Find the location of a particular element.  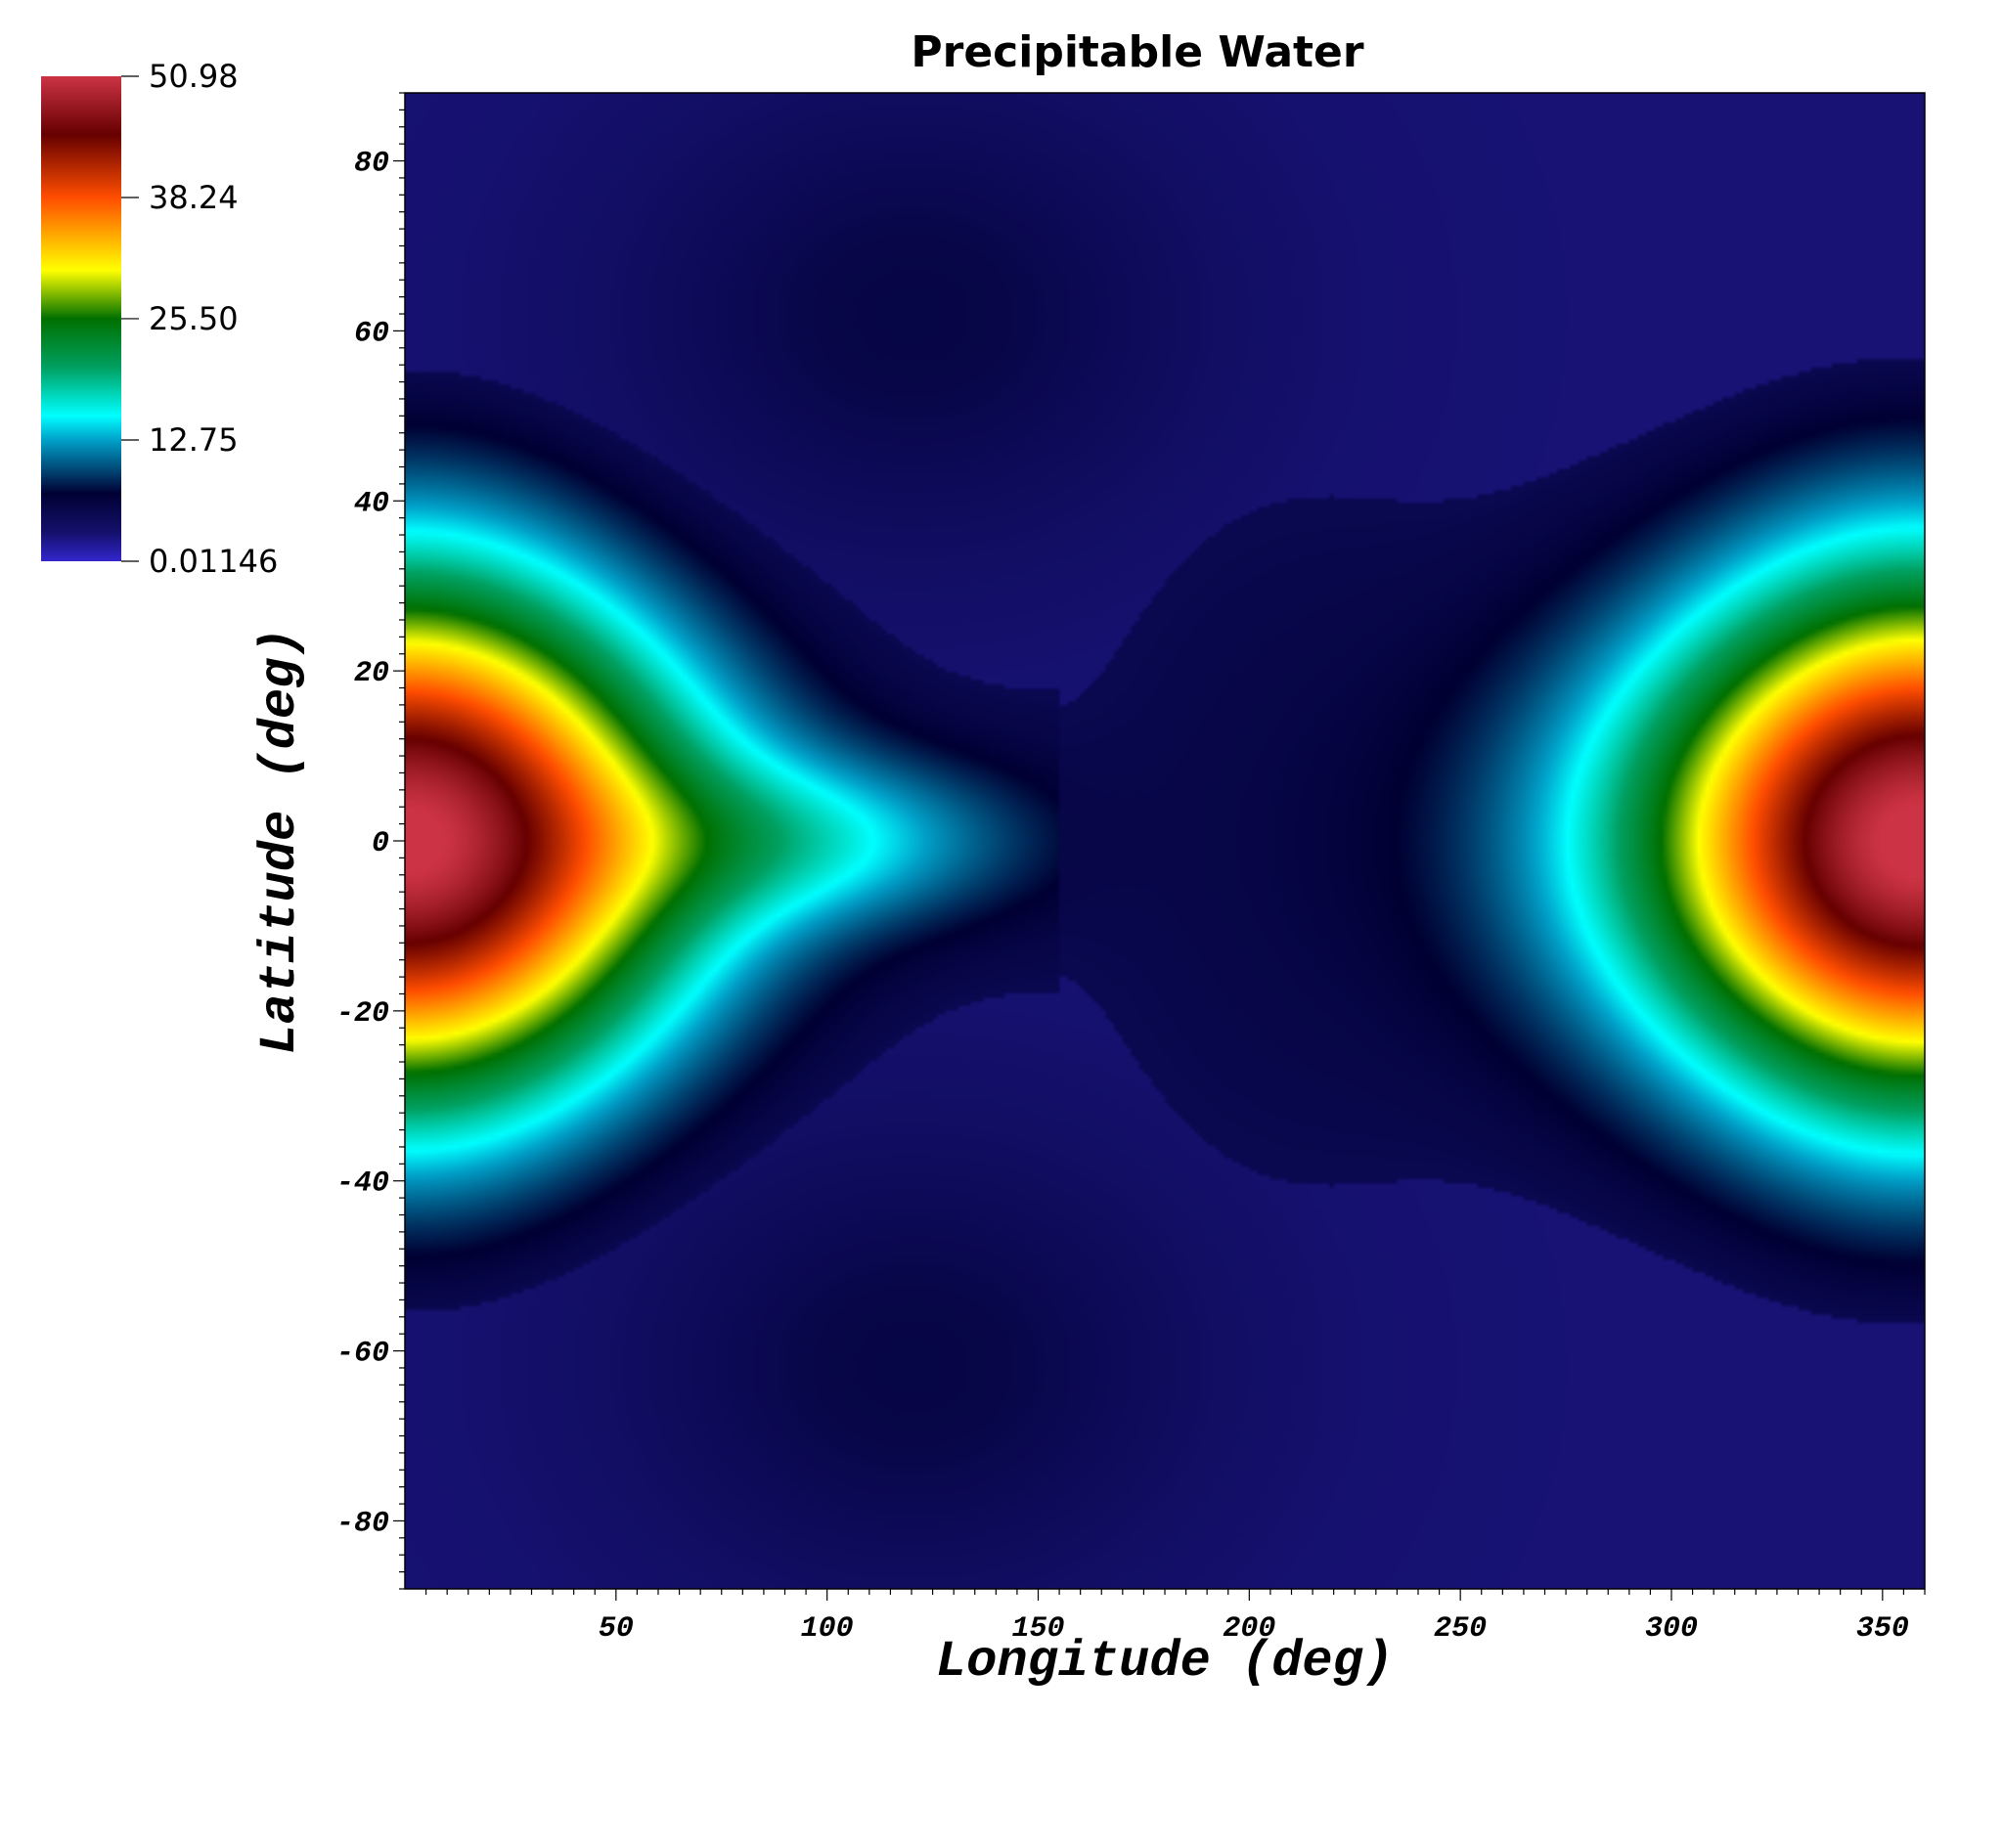

colorbar-tick-label: 12.75 is located at coordinates (194, 440).